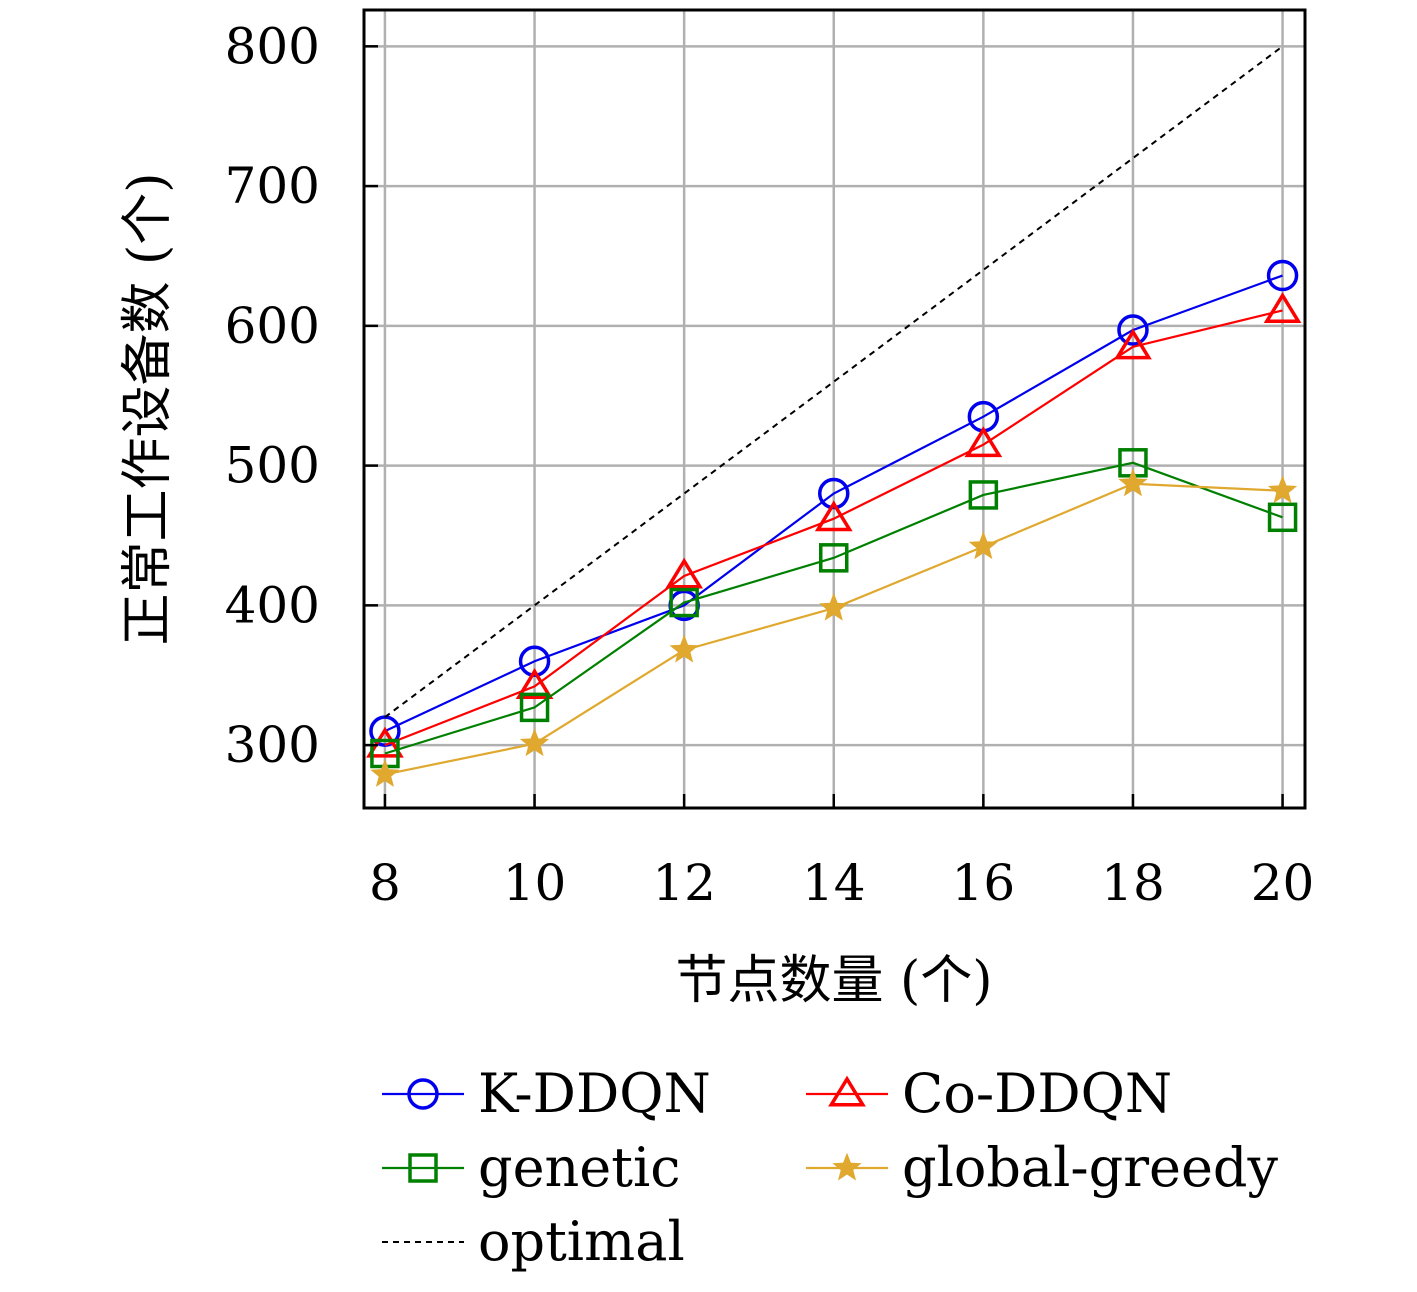 This screenshot has width=1417, height=1292. I want to click on legend-label: global-greedy, so click(1090, 1167).